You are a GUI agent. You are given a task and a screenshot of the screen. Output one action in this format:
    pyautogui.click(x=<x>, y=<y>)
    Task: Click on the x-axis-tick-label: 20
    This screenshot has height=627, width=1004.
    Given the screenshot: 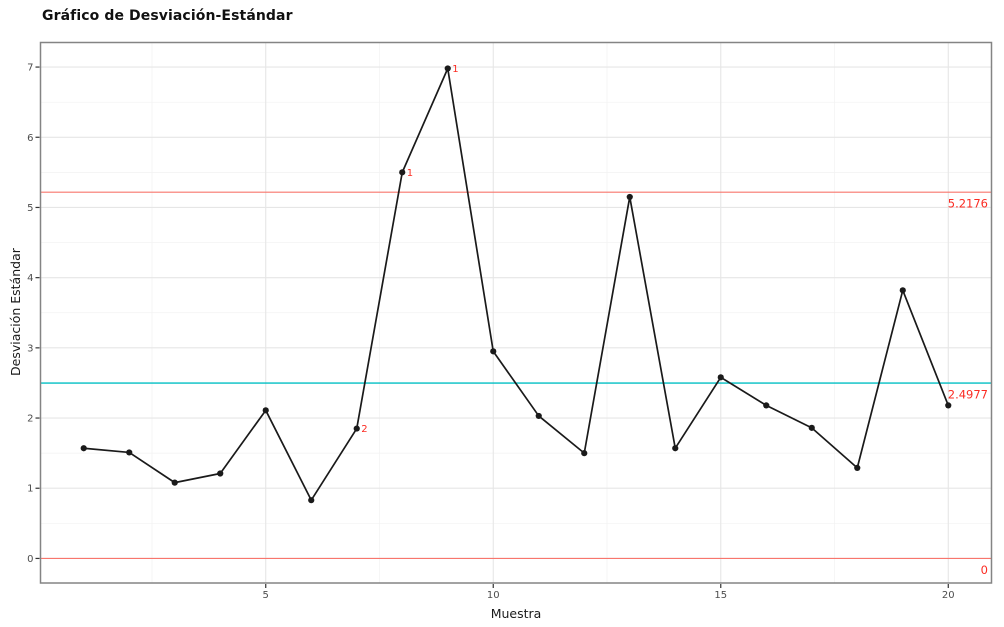 What is the action you would take?
    pyautogui.click(x=948, y=595)
    